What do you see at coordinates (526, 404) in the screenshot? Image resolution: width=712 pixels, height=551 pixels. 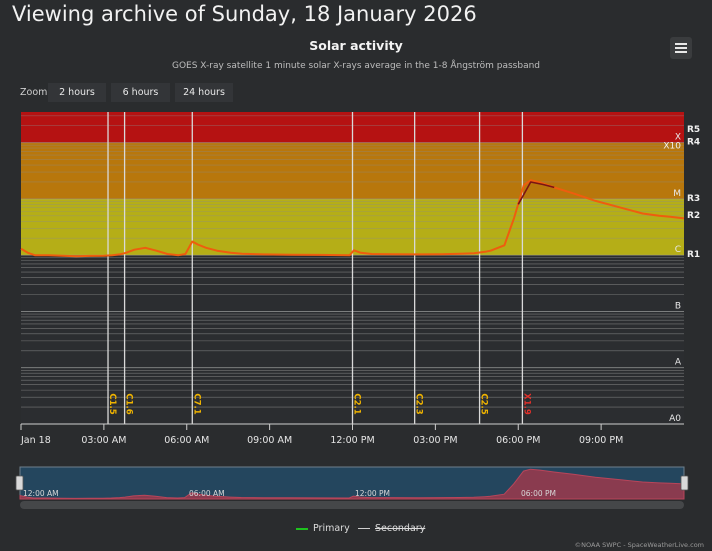 I see `event-label-x1-9: X1.9` at bounding box center [526, 404].